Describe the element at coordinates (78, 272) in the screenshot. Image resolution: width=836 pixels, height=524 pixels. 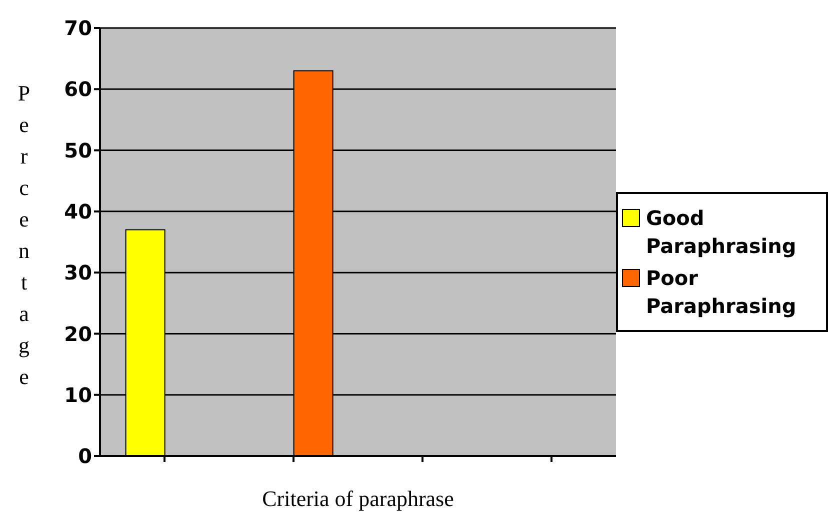
I see `y-tick-label: 30` at that location.